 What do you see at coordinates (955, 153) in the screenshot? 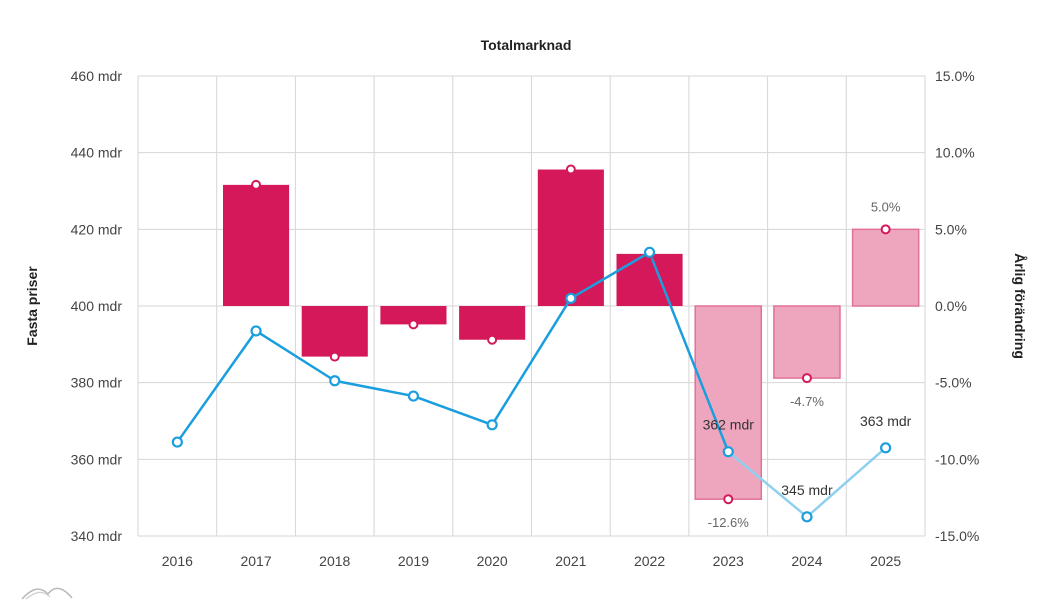
I see `y-right-tick-label: 10.0%` at bounding box center [955, 153].